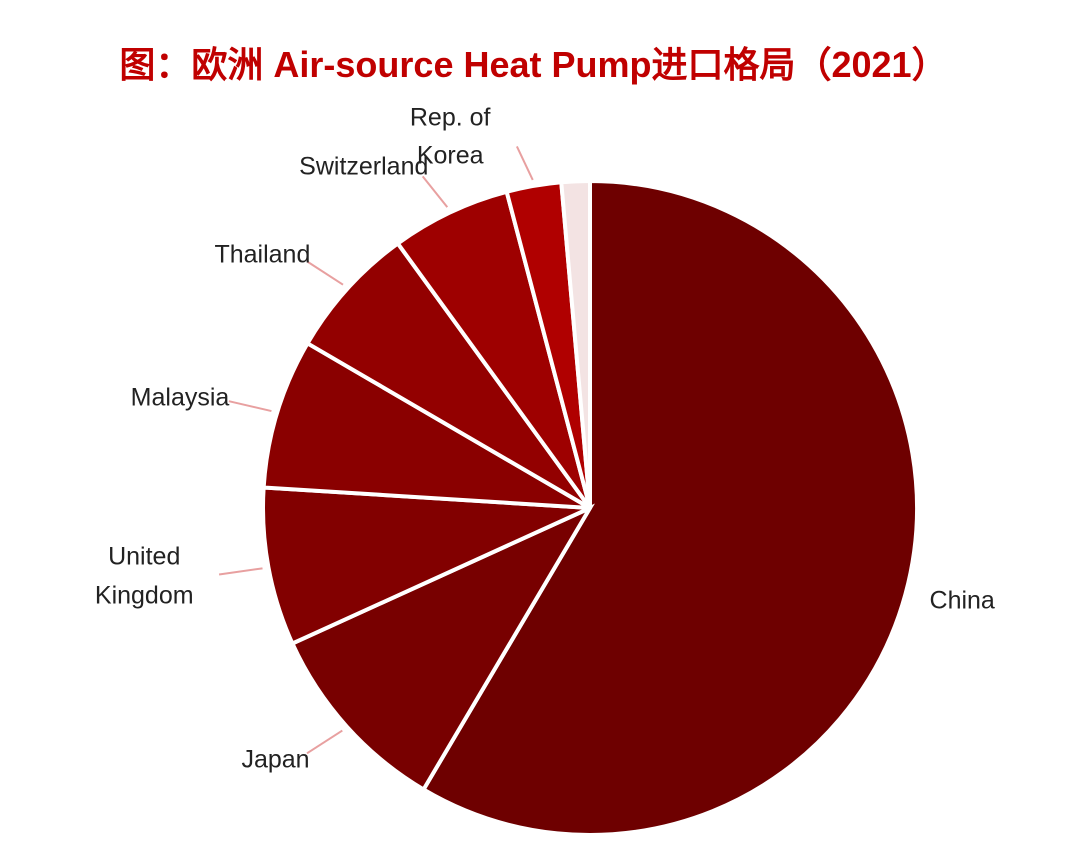 The height and width of the screenshot is (853, 1067). What do you see at coordinates (450, 136) in the screenshot?
I see `slice-label: Rep. of Korea` at bounding box center [450, 136].